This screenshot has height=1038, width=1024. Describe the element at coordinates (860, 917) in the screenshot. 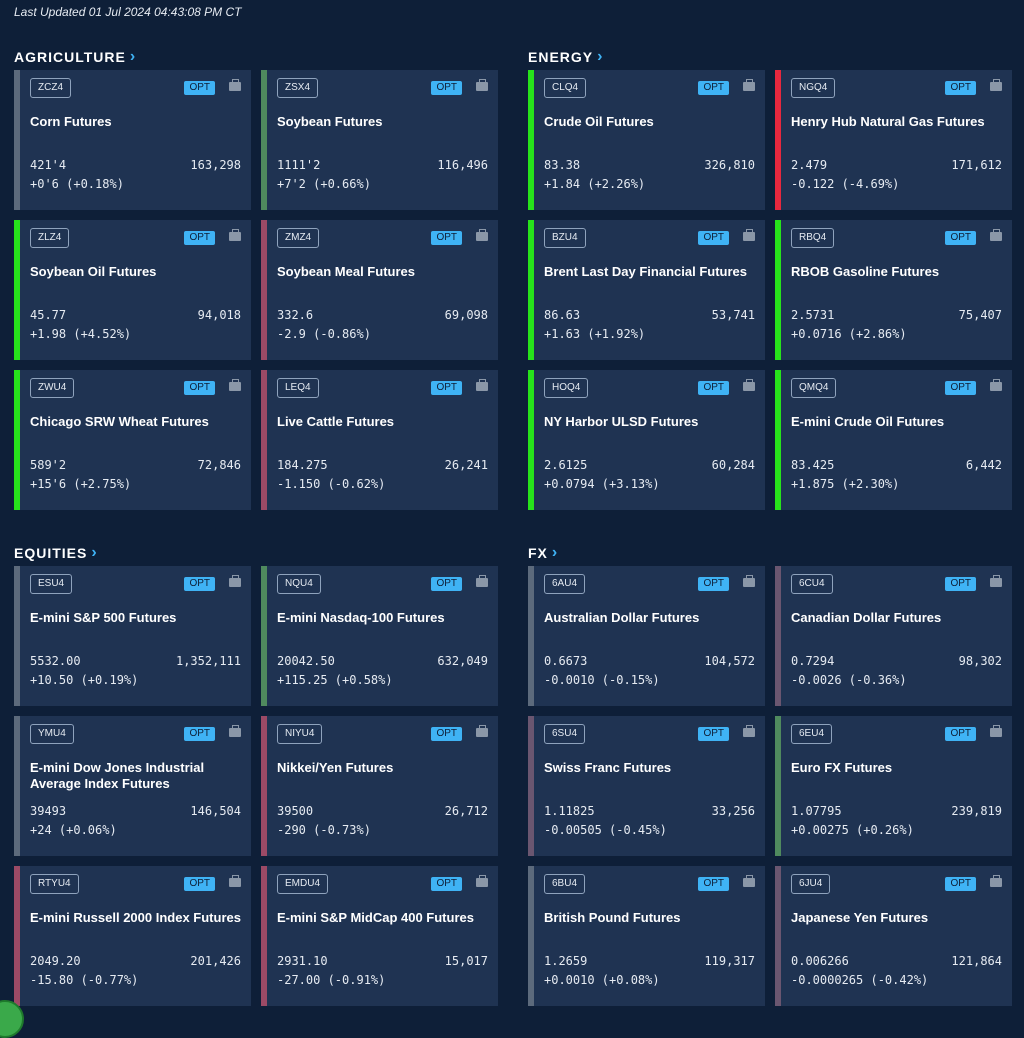

I see `contract-name: Japanese Yen Futures` at that location.